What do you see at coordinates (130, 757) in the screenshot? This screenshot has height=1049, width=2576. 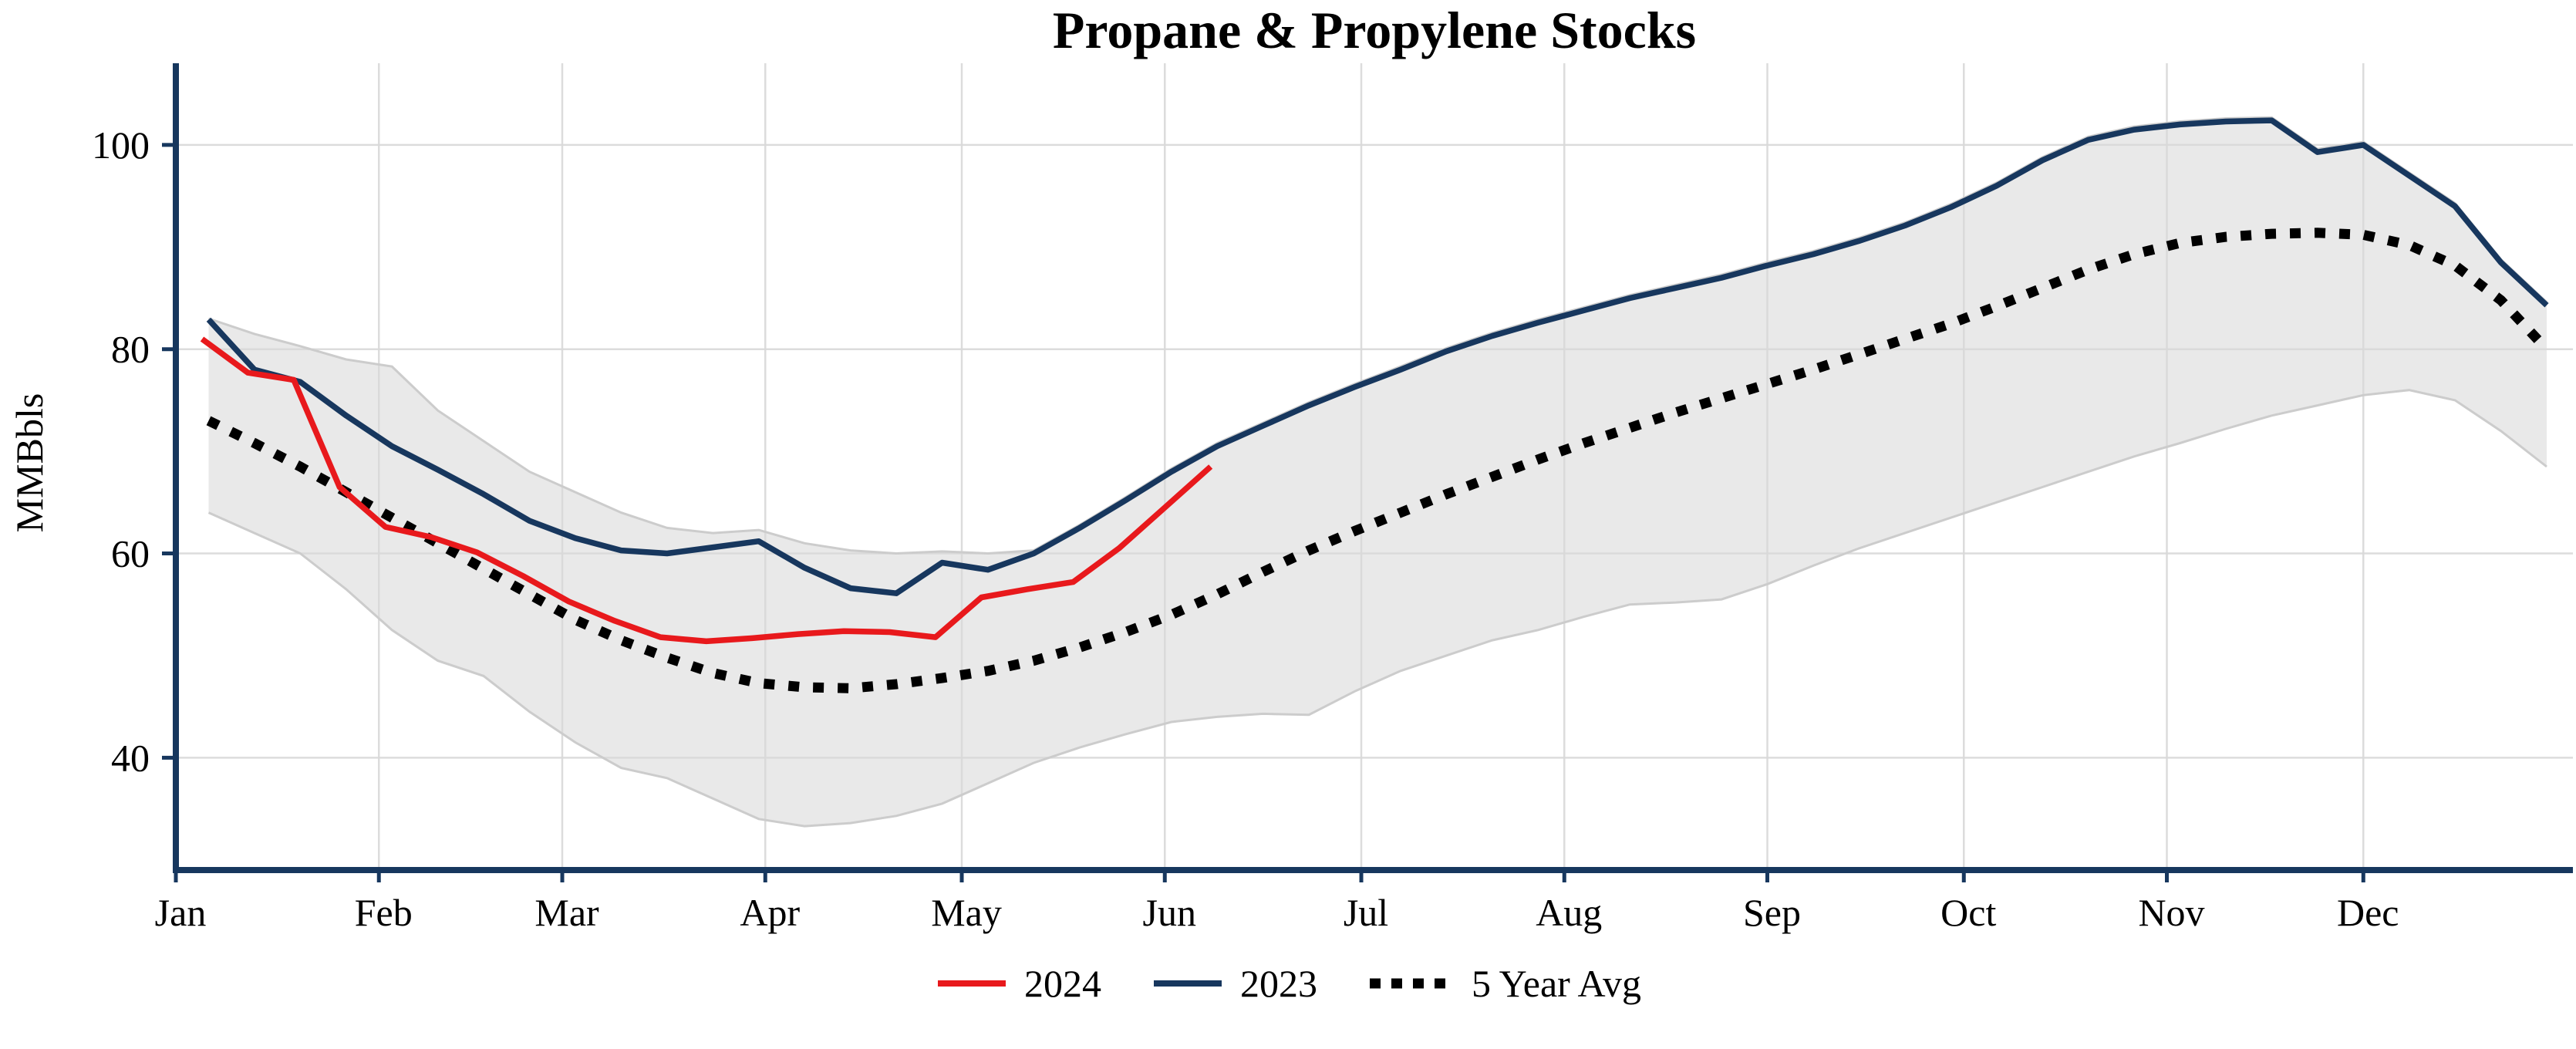 I see `y-tick-label: 40` at bounding box center [130, 757].